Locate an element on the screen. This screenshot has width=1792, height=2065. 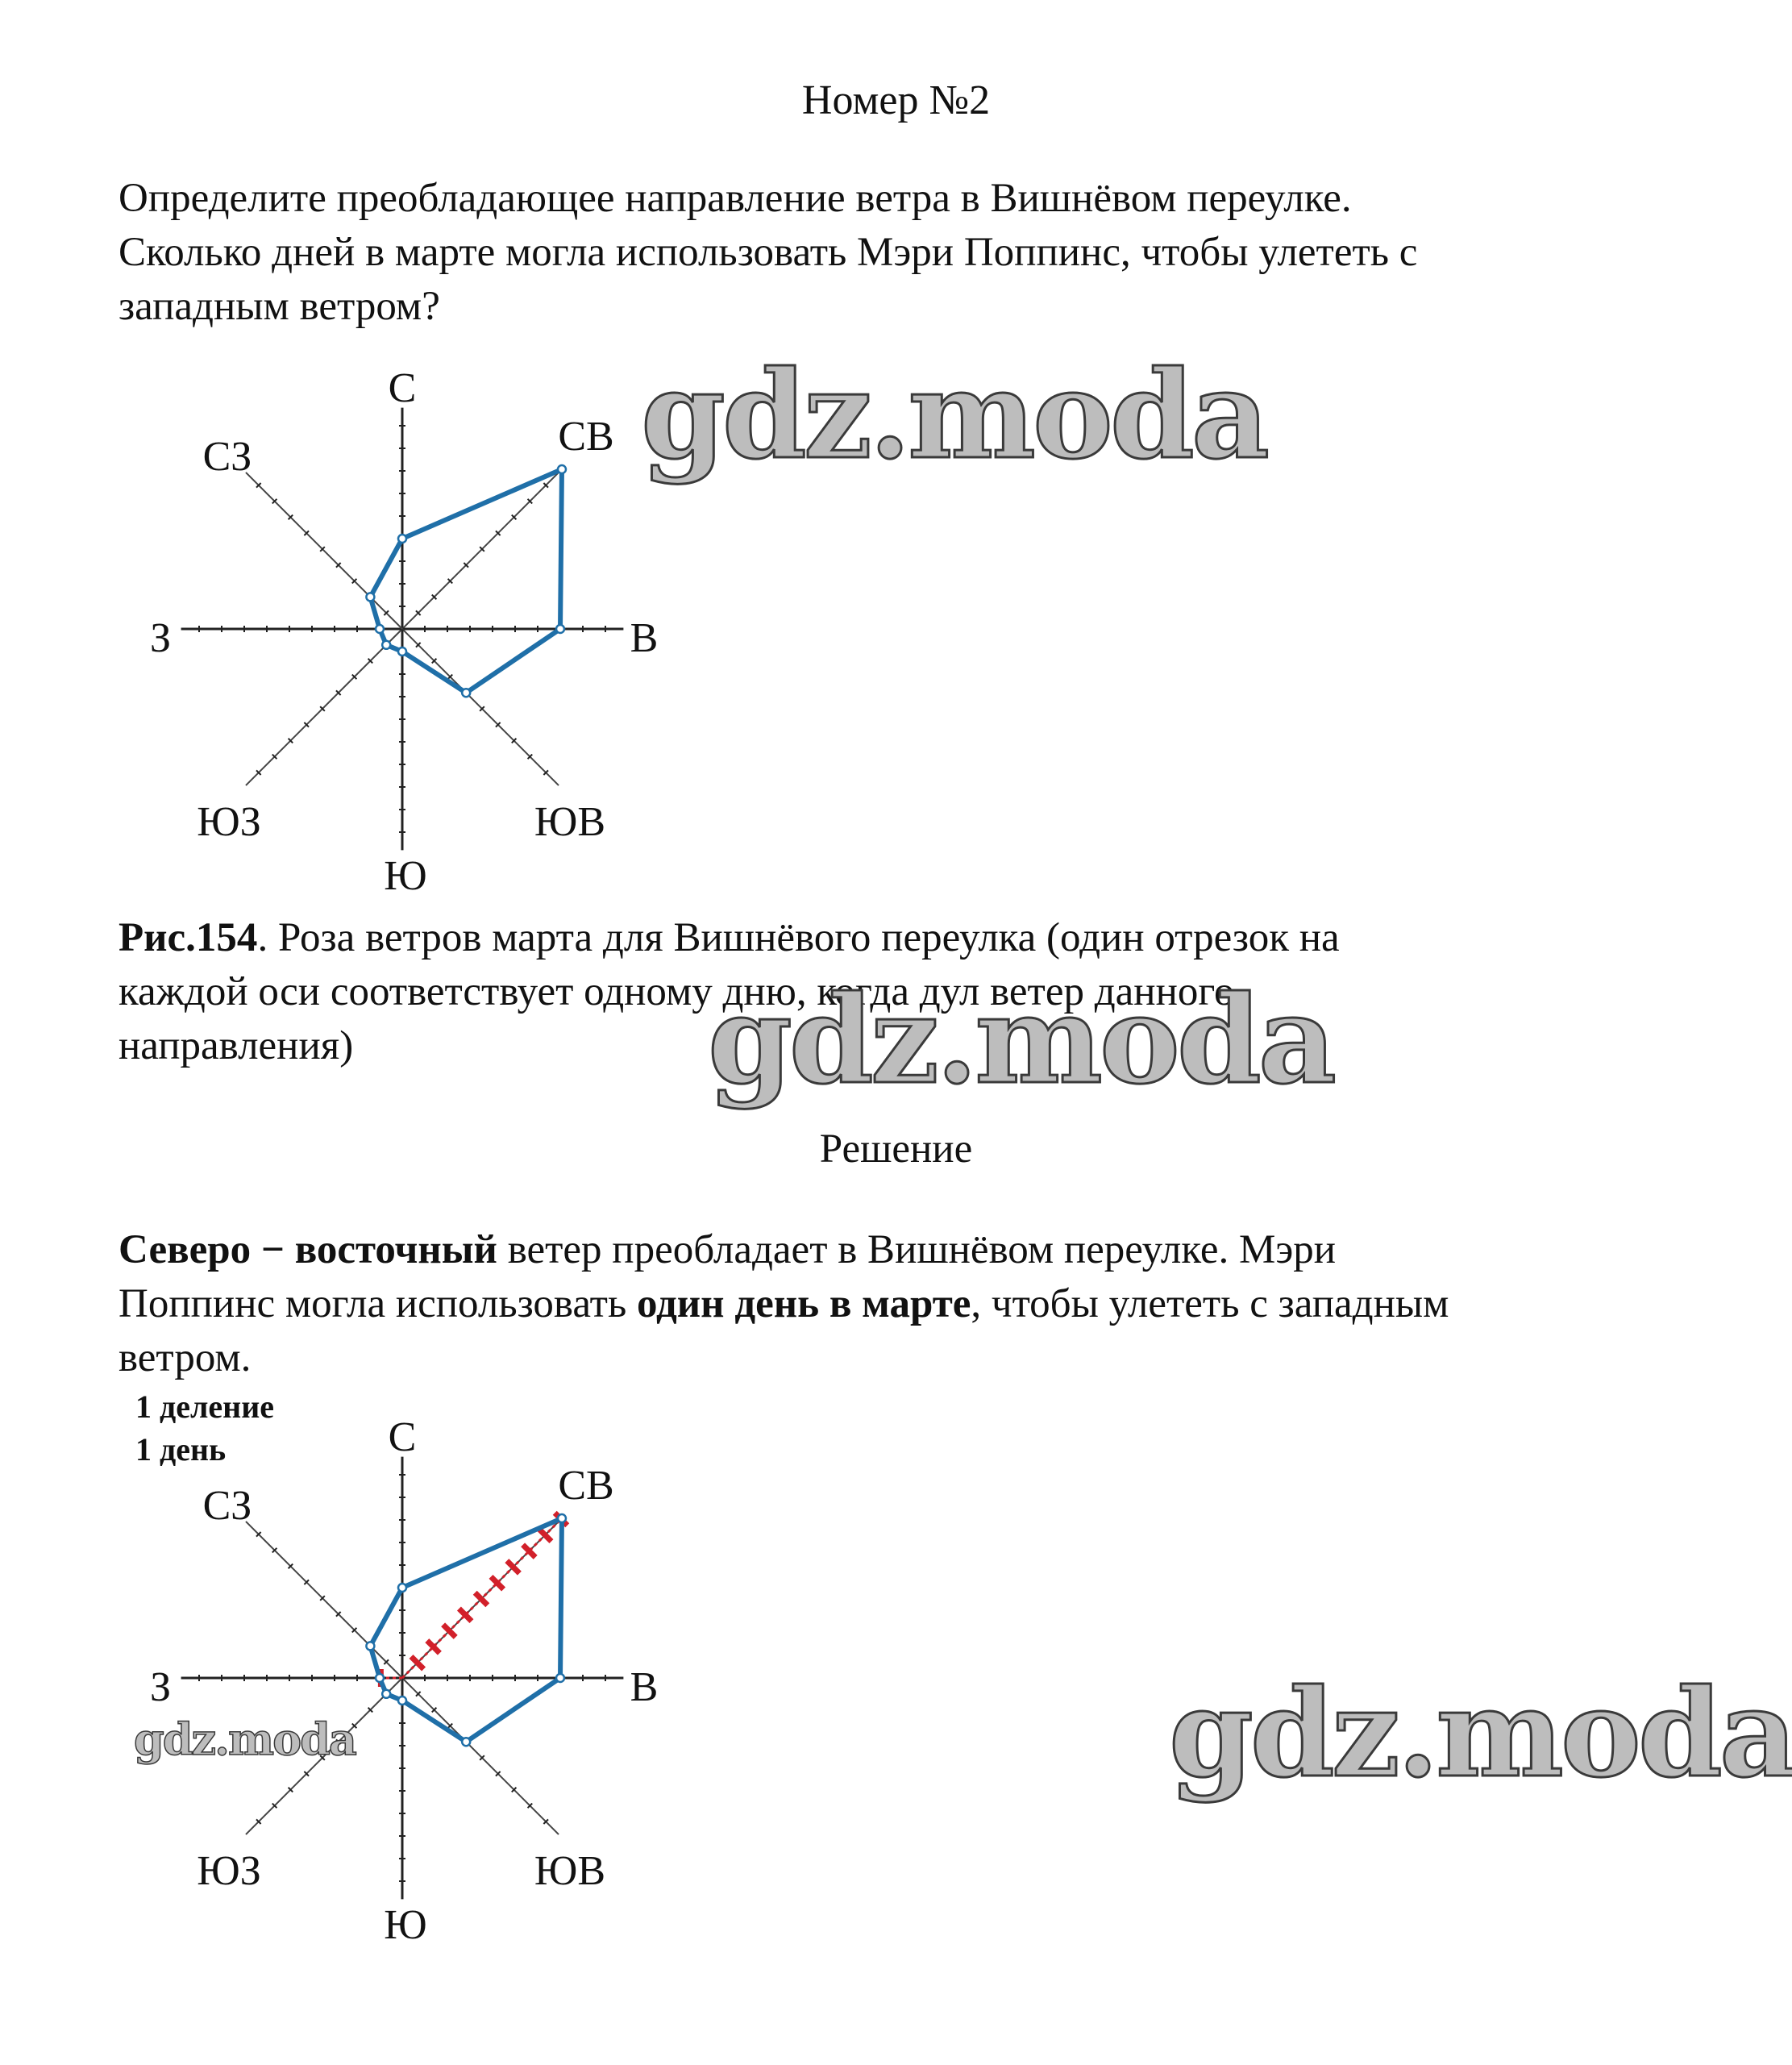
answer-text: Поппинс могла использовать is located at coordinates (377, 1304).